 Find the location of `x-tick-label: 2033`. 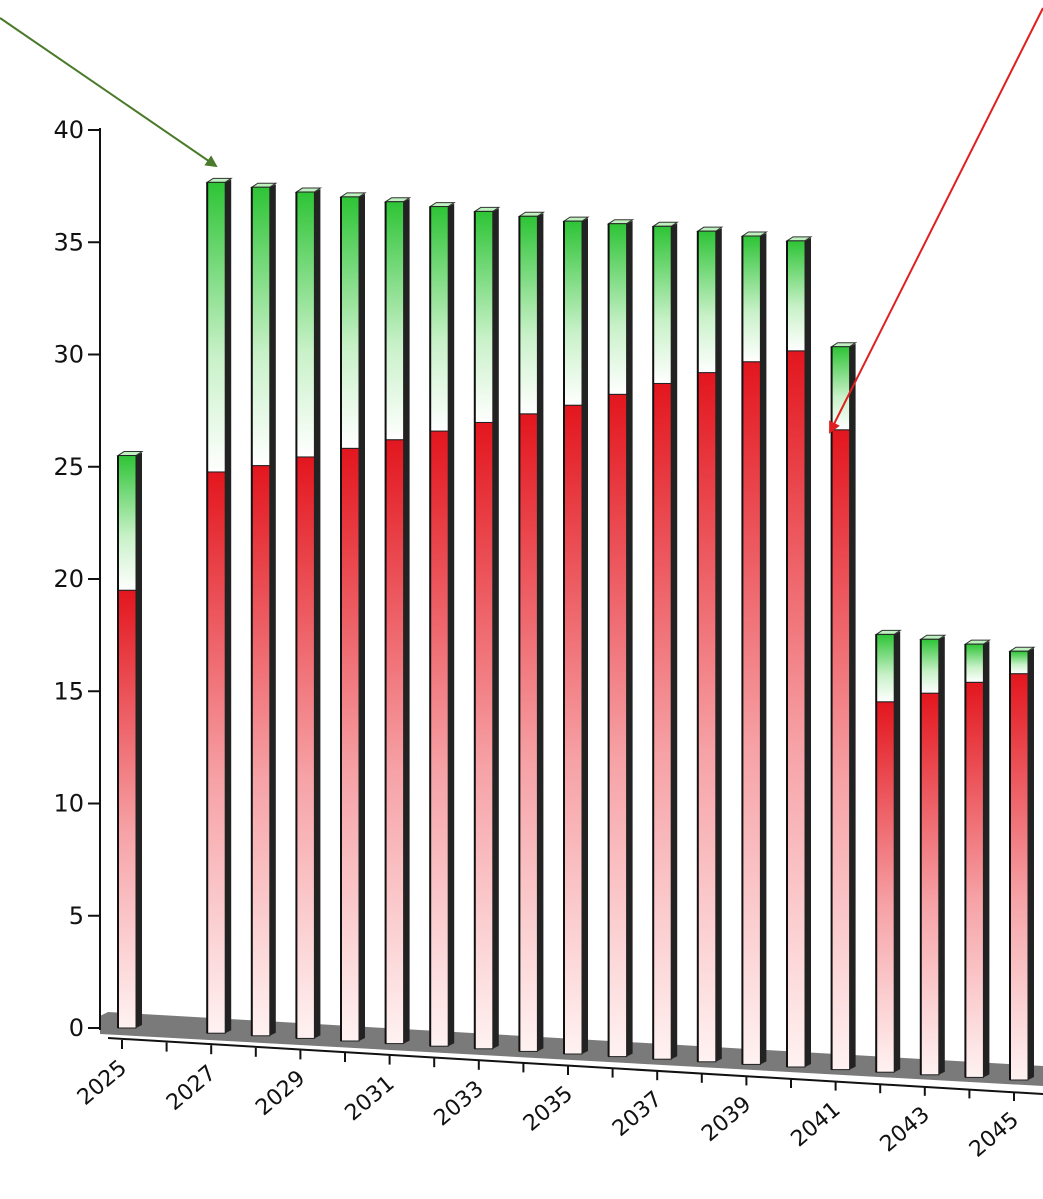

x-tick-label: 2033 is located at coordinates (459, 1103).